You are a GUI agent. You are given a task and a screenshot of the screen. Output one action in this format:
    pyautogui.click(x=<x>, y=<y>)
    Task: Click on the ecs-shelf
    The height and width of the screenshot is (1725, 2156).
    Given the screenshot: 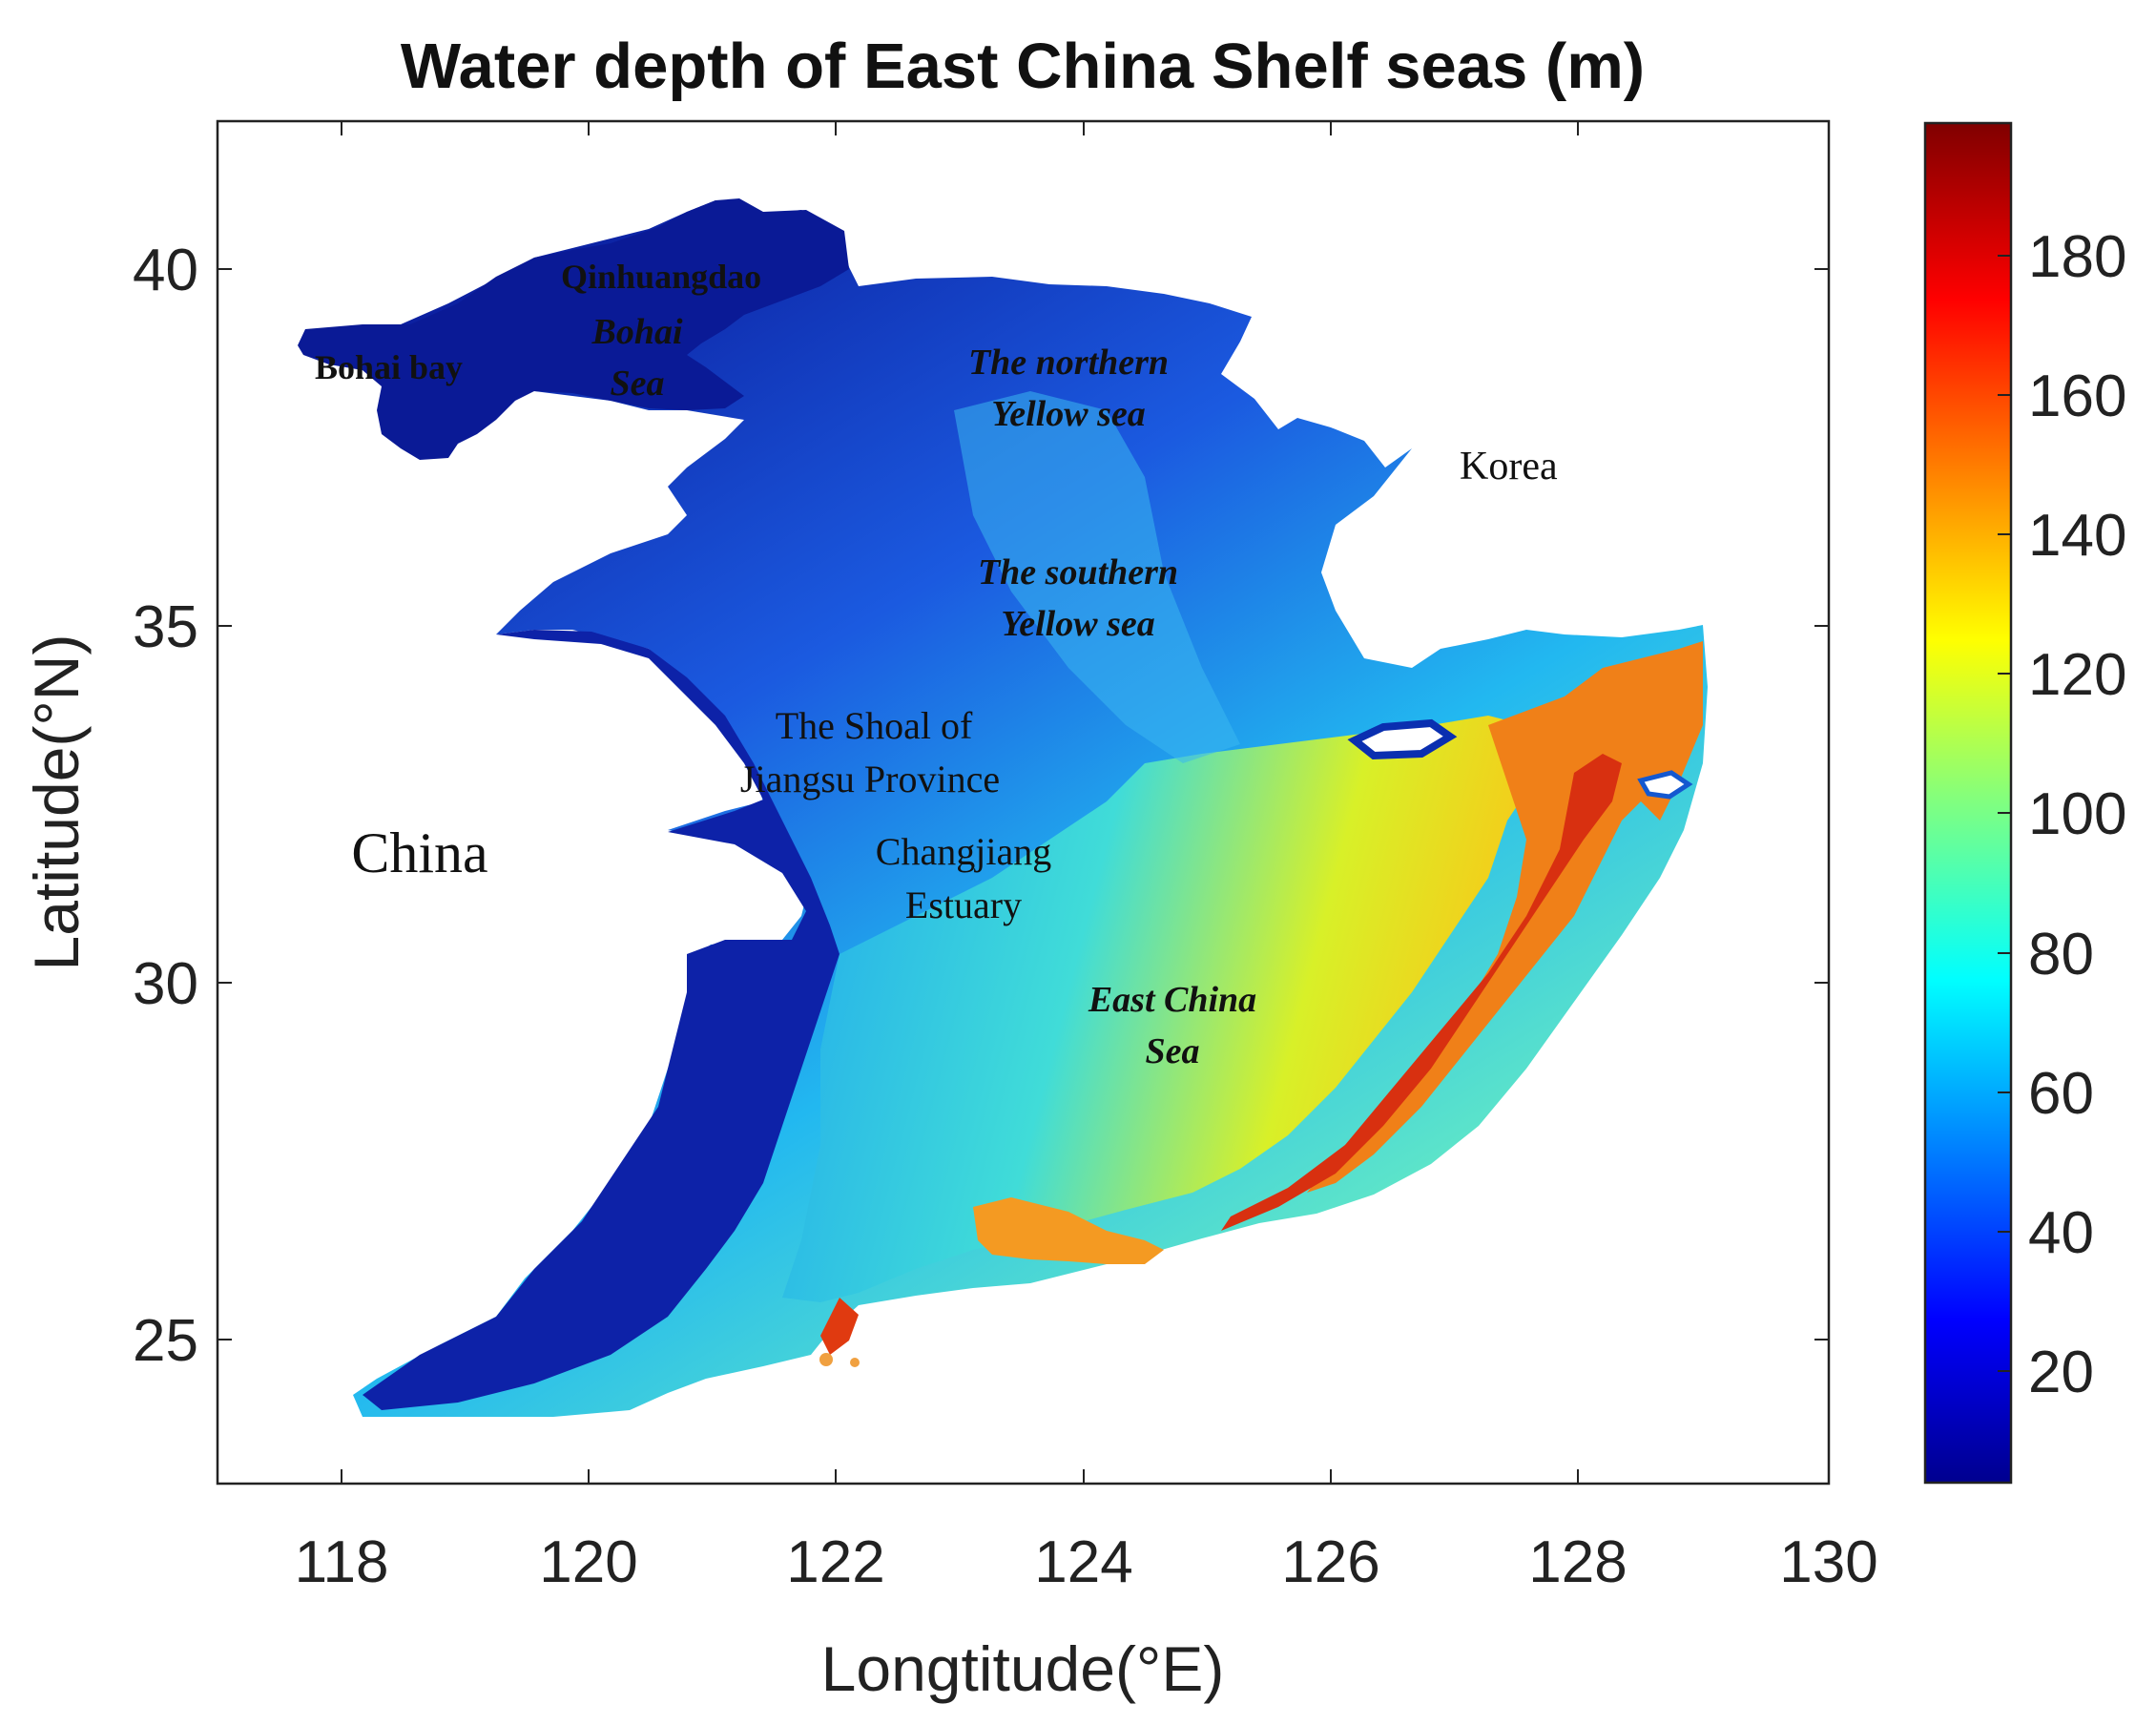 What is the action you would take?
    pyautogui.click(x=1163, y=1009)
    